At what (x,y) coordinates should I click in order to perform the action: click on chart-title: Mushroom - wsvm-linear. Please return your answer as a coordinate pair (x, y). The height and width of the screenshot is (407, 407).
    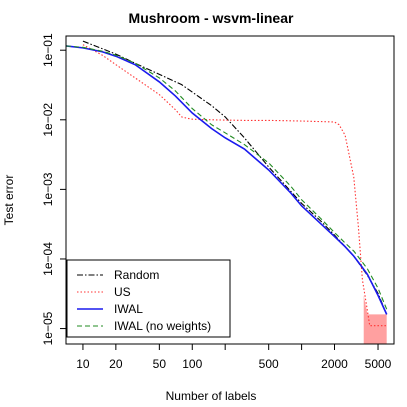
    Looking at the image, I should click on (211, 18).